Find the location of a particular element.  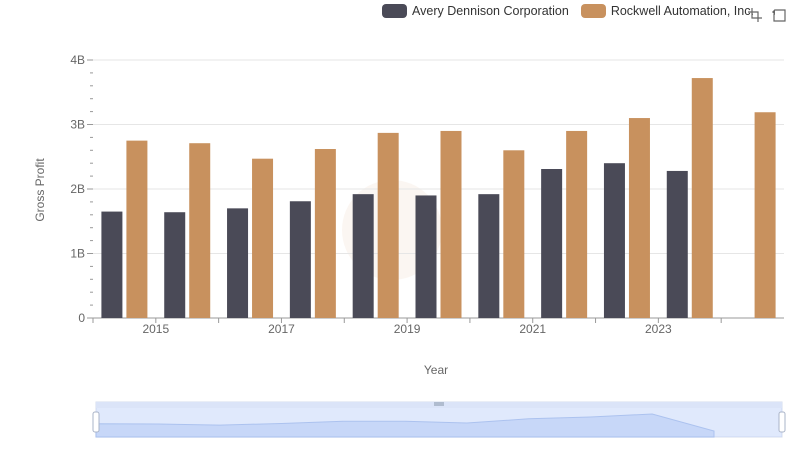

bar-avery-2015 is located at coordinates (175, 265).